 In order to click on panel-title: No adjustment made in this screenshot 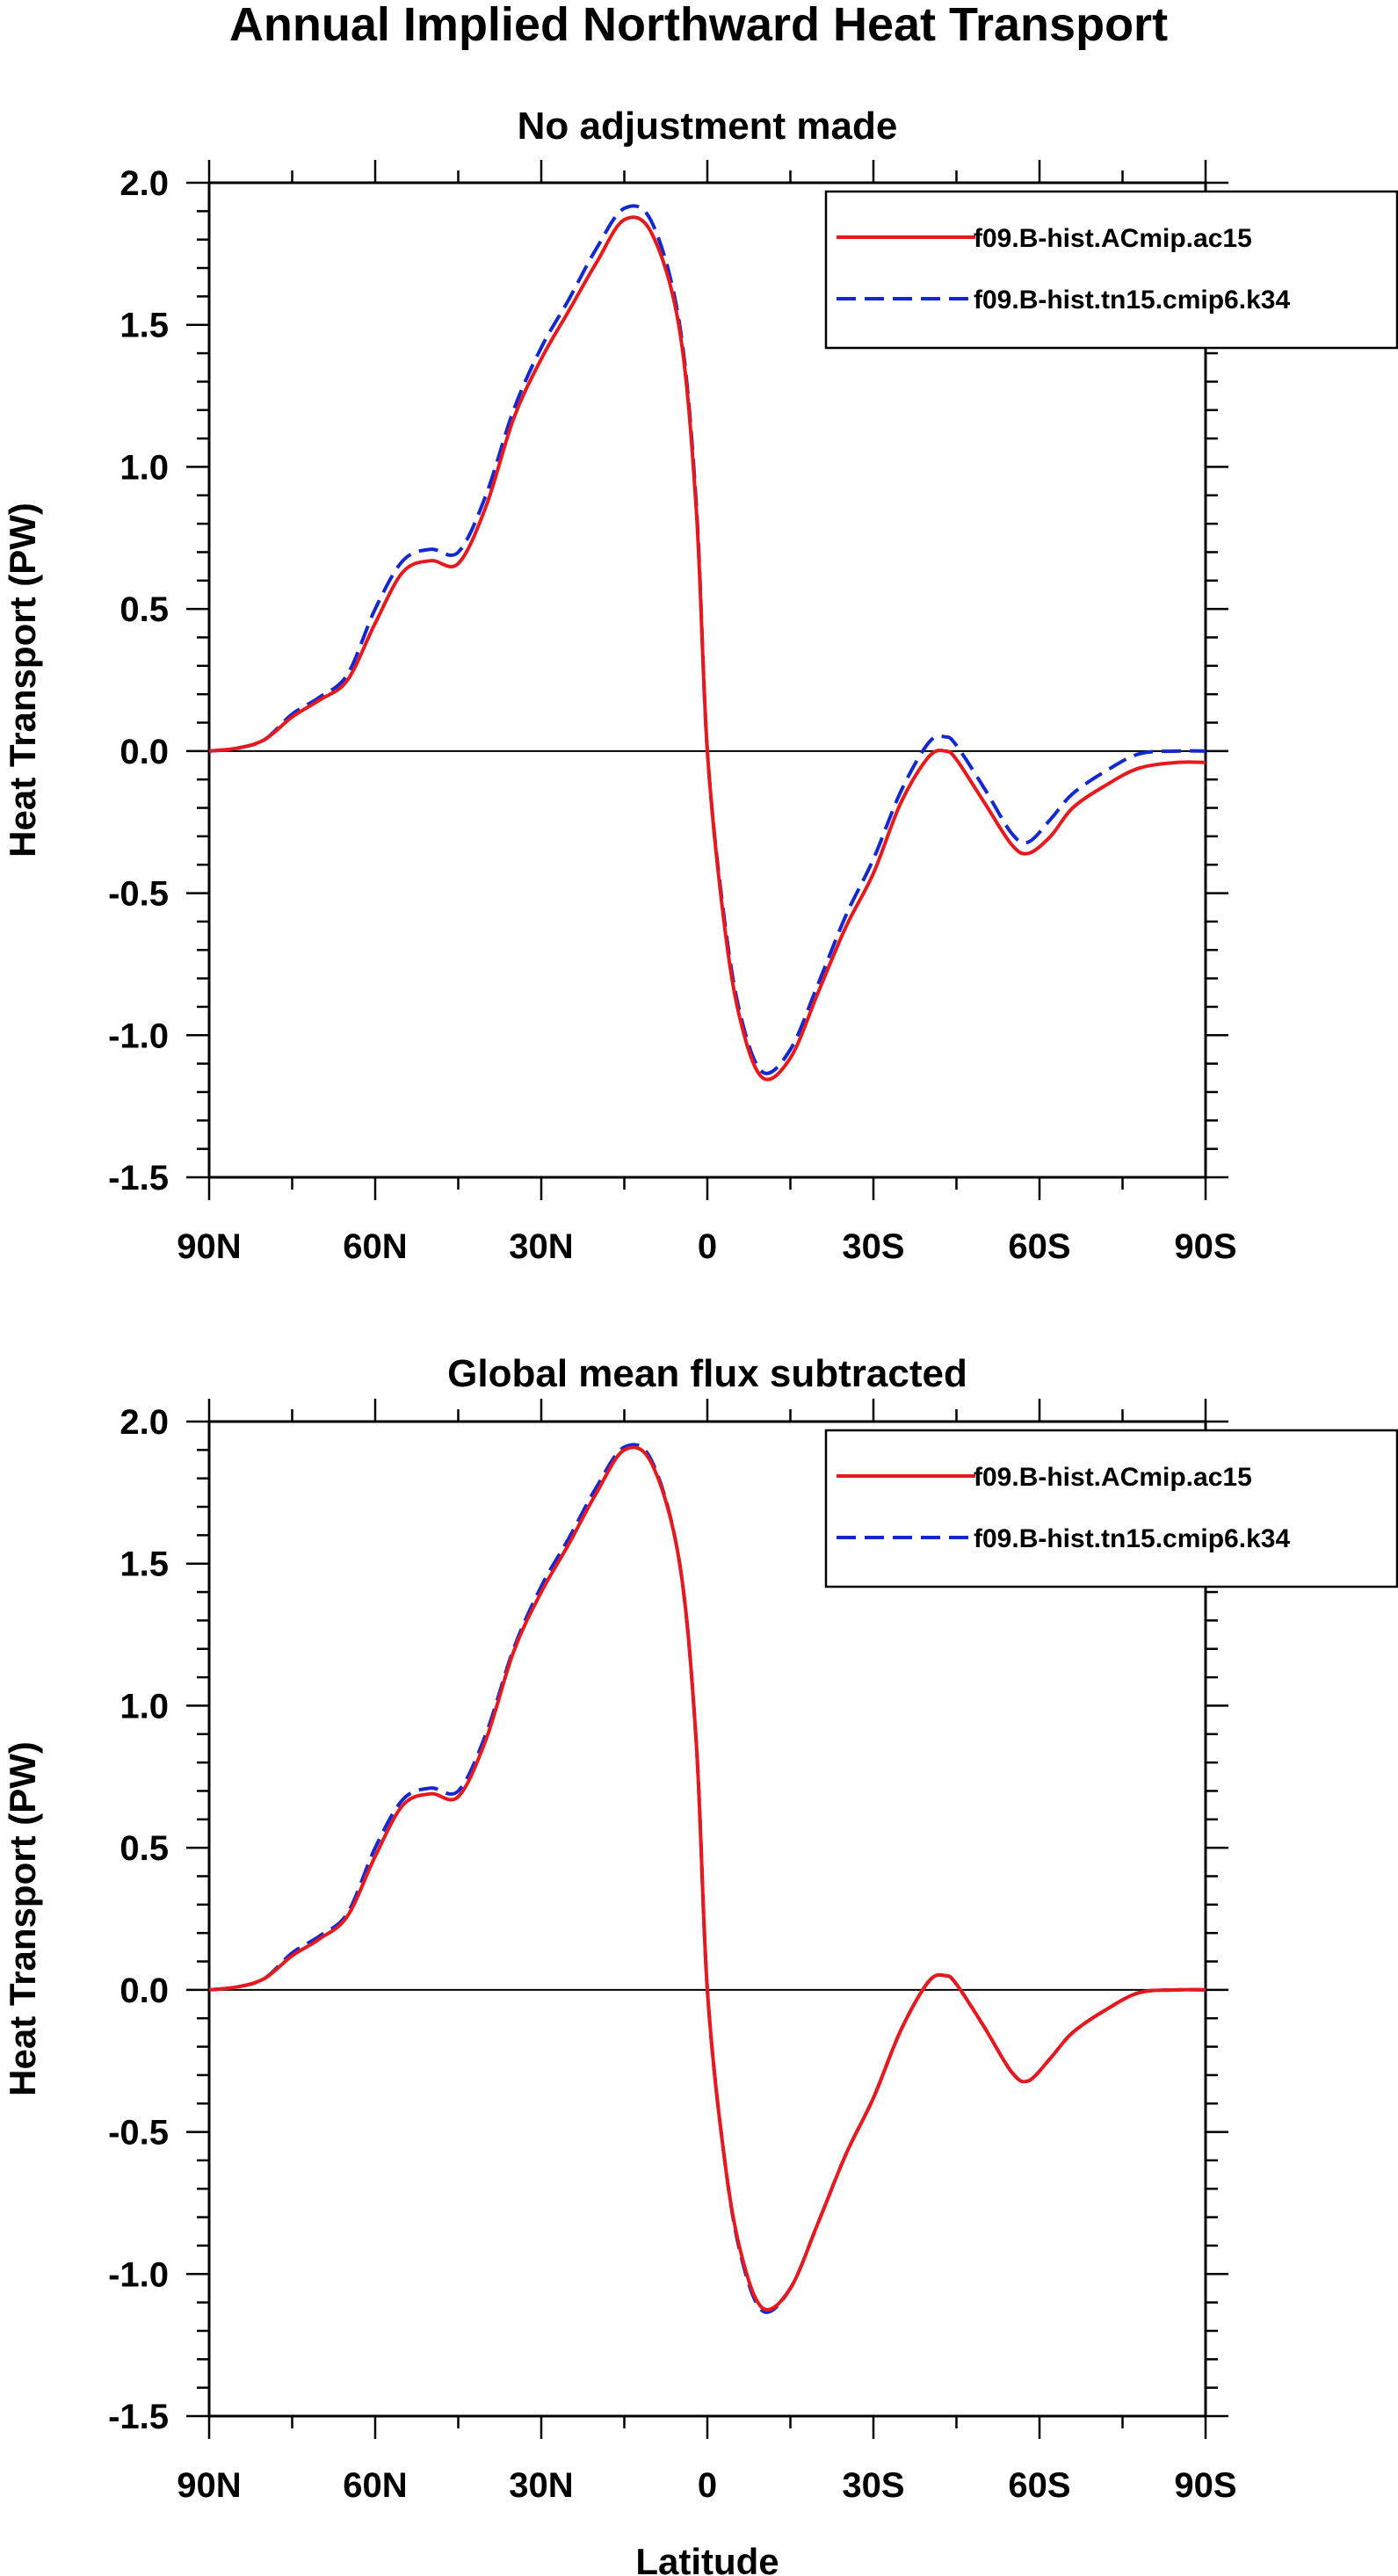, I will do `click(708, 126)`.